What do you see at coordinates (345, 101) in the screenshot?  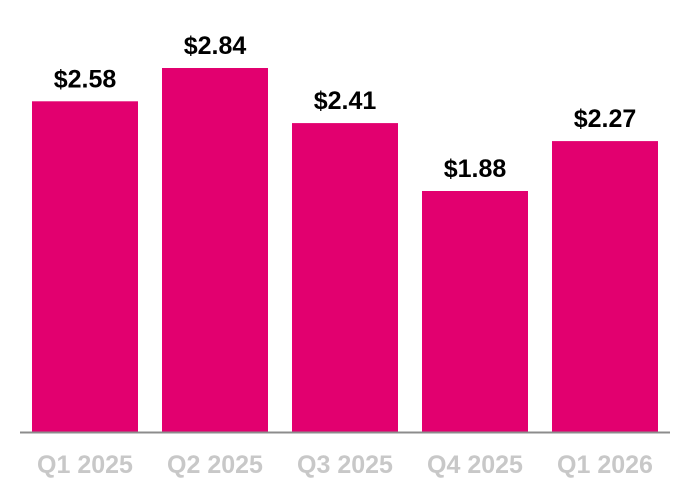 I see `data-label: $2.41` at bounding box center [345, 101].